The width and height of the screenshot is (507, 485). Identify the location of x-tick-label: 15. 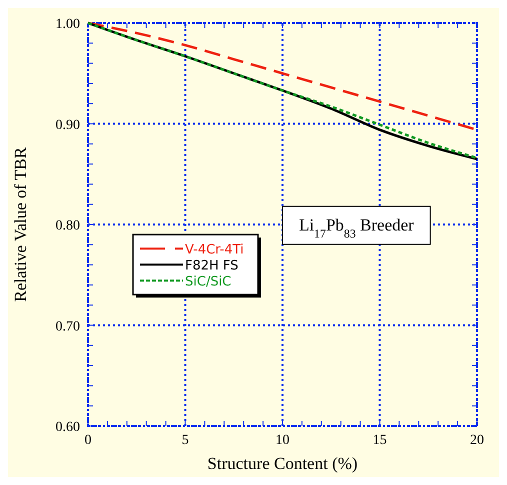
(379, 440).